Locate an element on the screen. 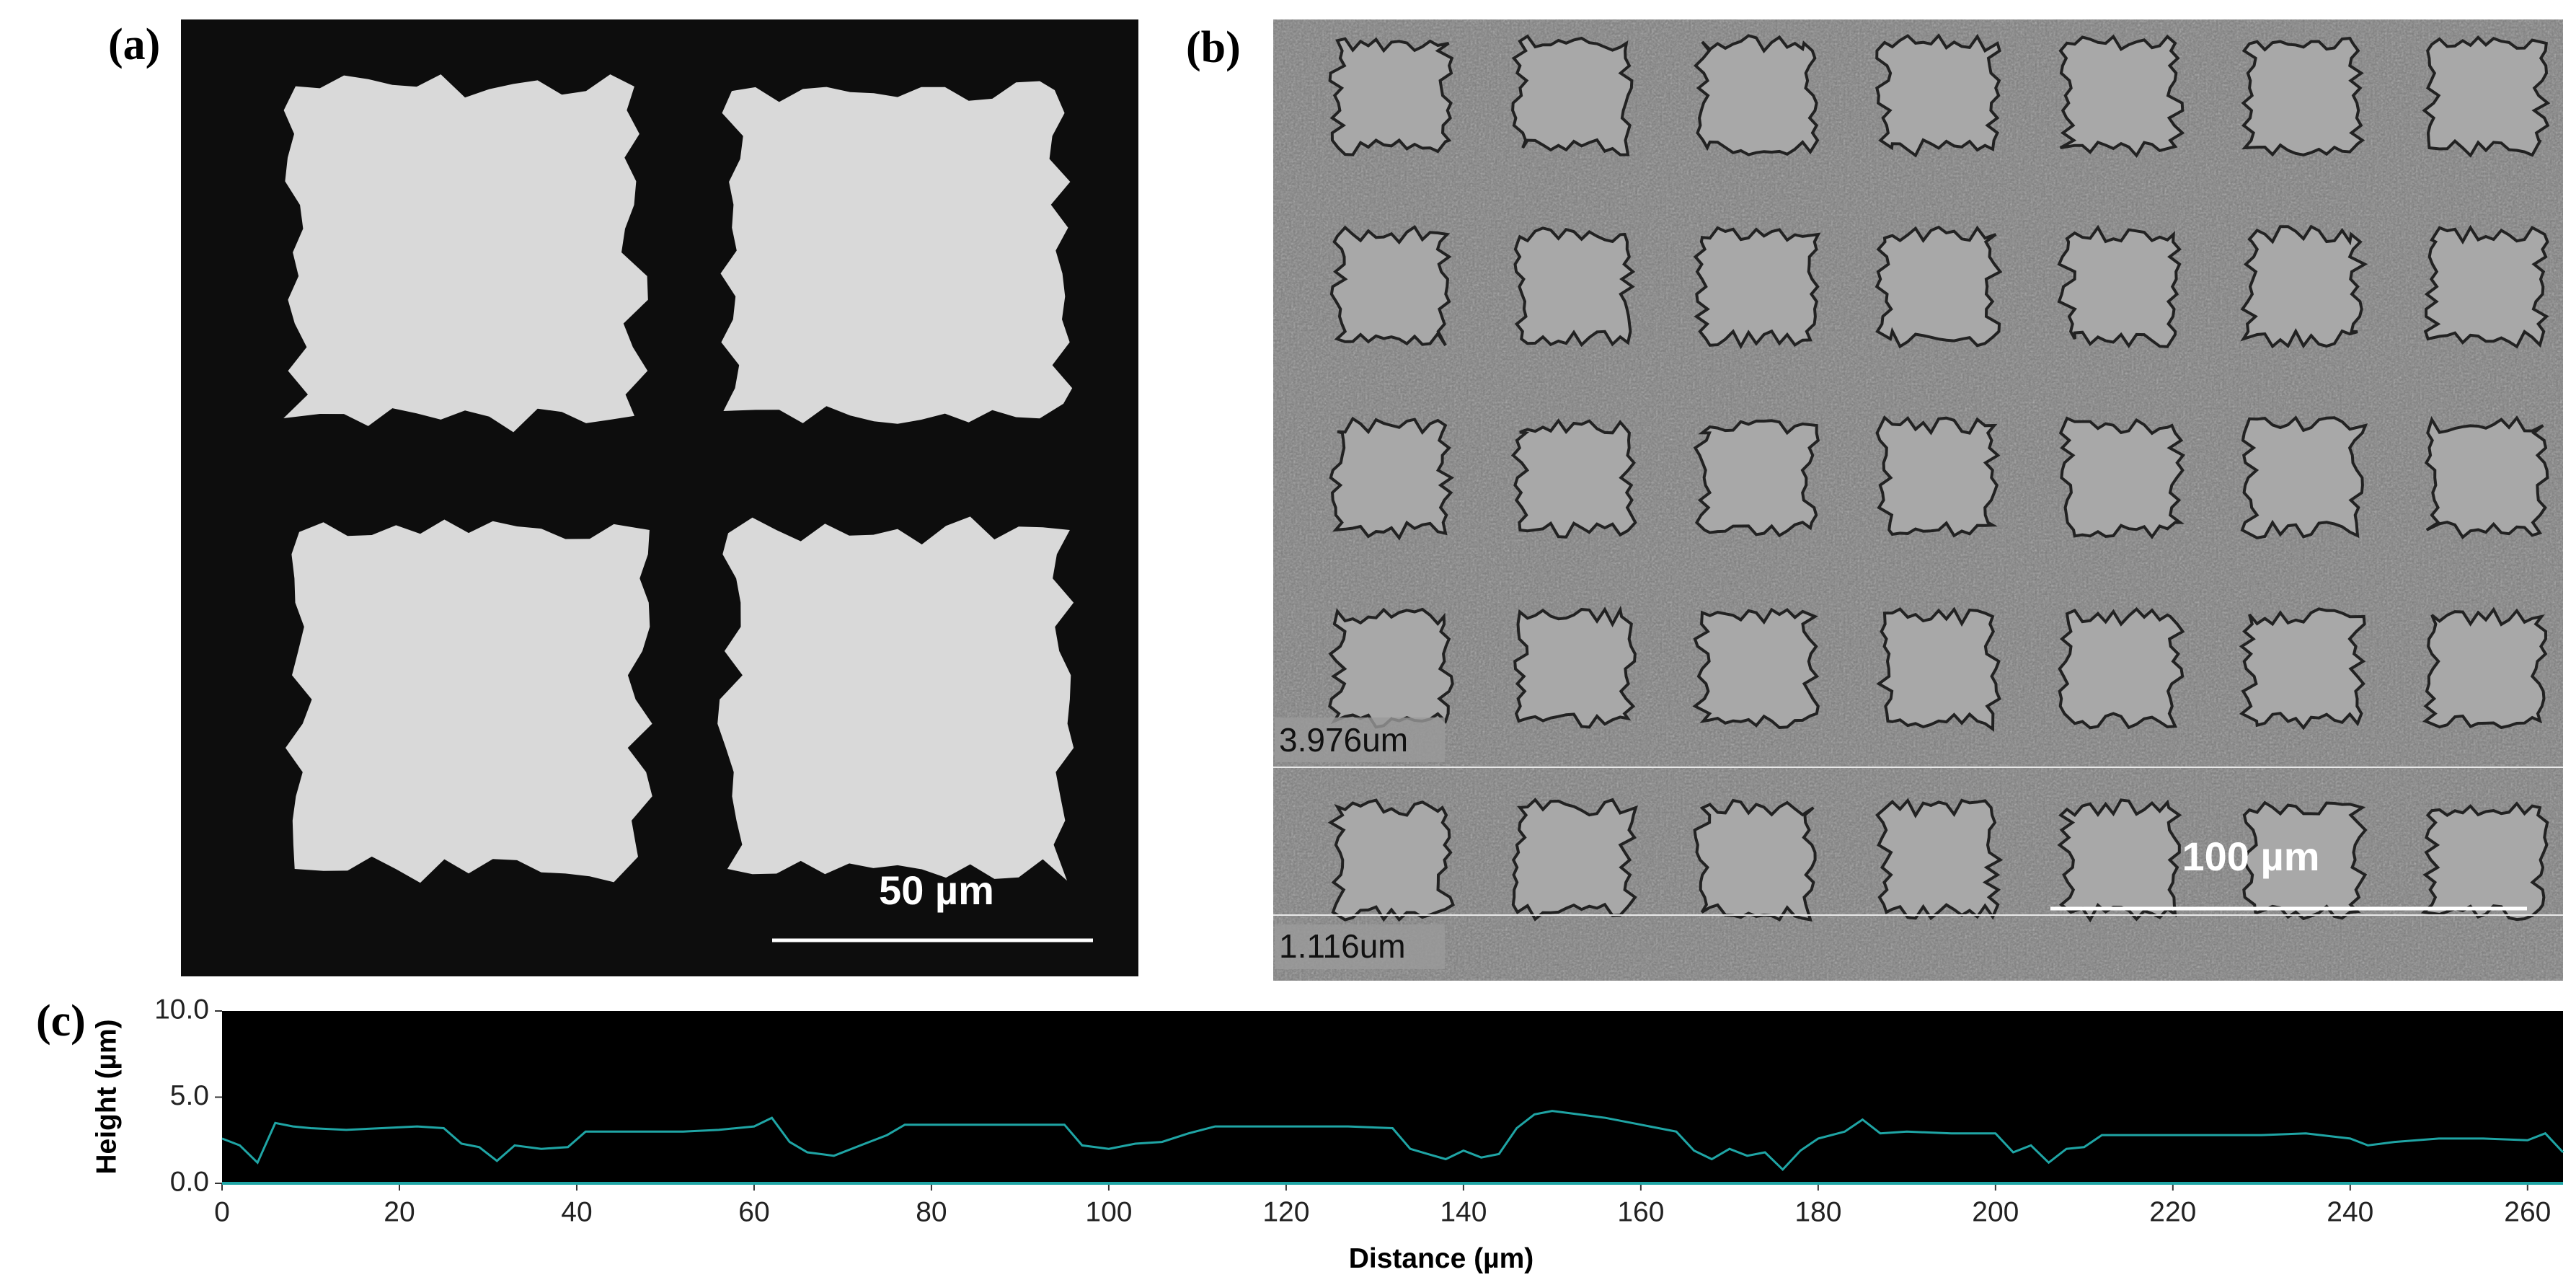 The width and height of the screenshot is (2576, 1285). x-tick-label: 60 is located at coordinates (753, 1211).